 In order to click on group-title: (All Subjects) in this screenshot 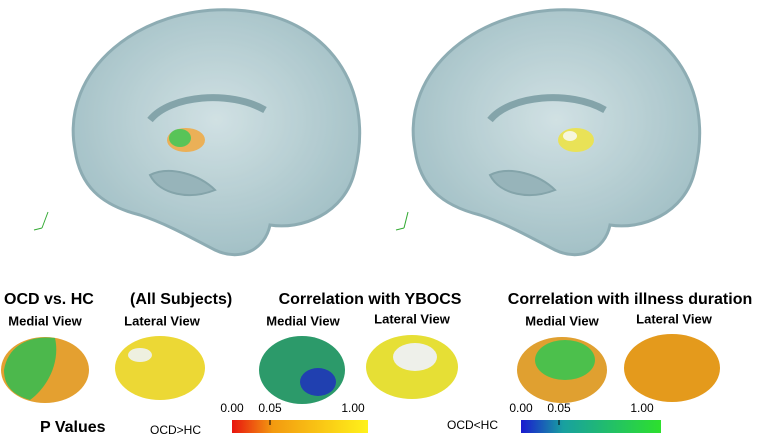, I will do `click(181, 299)`.